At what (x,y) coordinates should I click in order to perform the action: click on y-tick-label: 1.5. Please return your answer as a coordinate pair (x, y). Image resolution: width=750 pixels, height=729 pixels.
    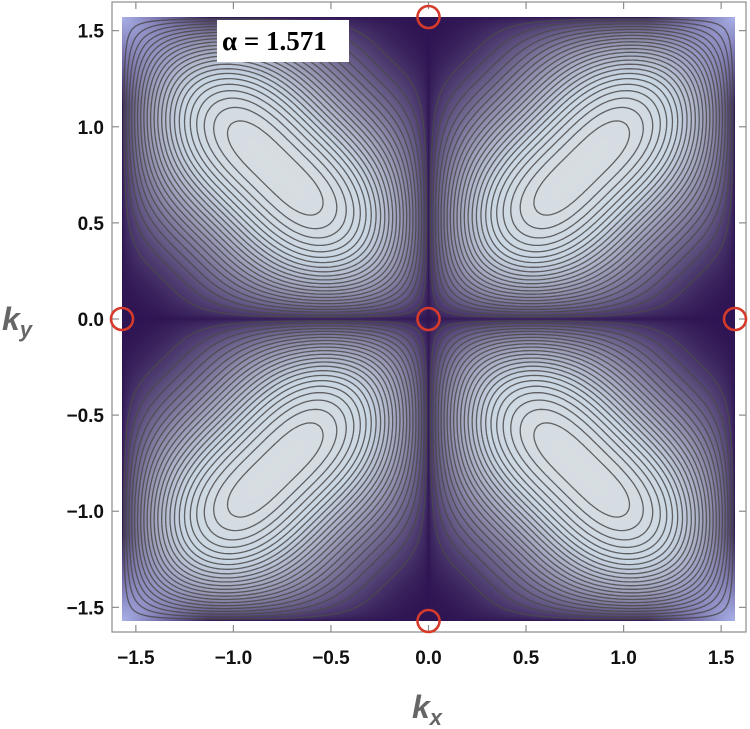
    Looking at the image, I should click on (91, 32).